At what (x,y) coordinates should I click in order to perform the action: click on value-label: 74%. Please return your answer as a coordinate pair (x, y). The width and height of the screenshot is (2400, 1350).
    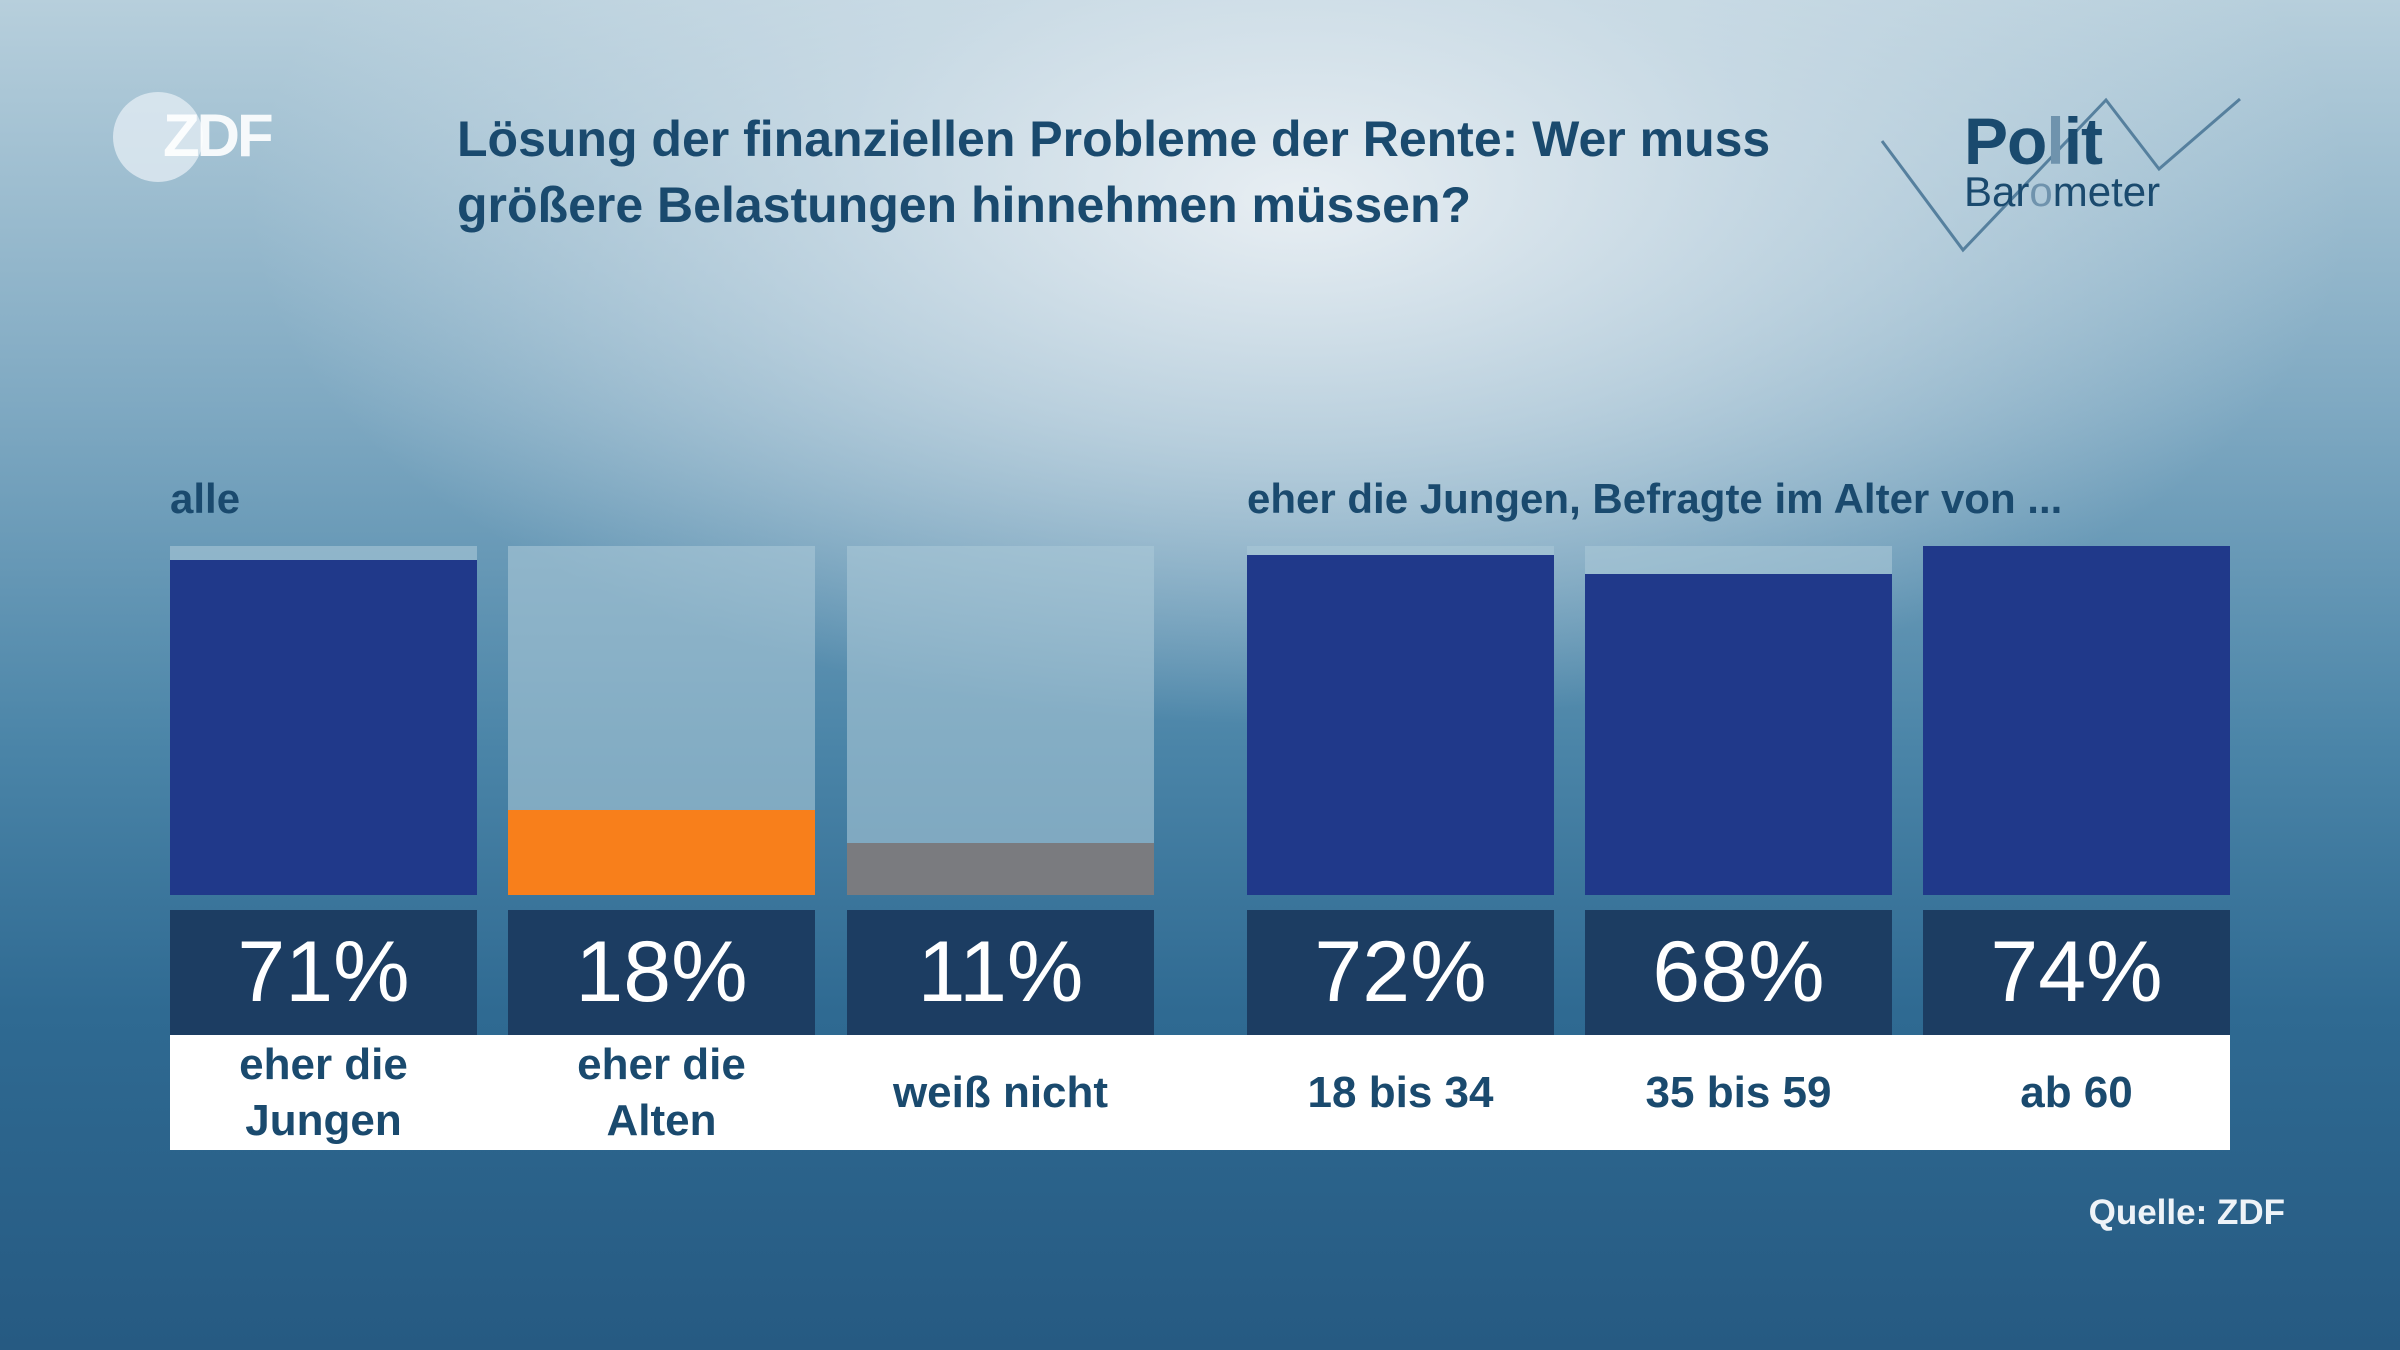
    Looking at the image, I should click on (2076, 972).